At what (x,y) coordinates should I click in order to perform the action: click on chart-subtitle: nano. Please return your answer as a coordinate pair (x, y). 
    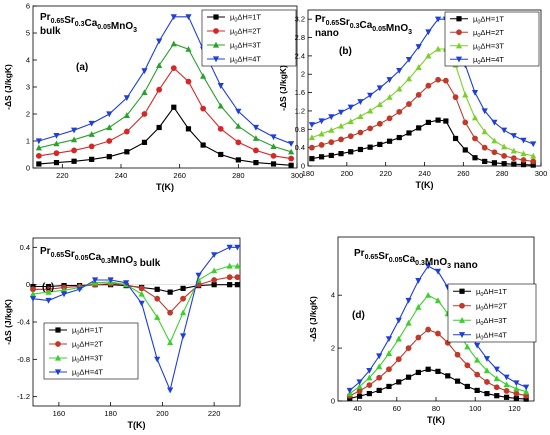
    Looking at the image, I should click on (327, 33).